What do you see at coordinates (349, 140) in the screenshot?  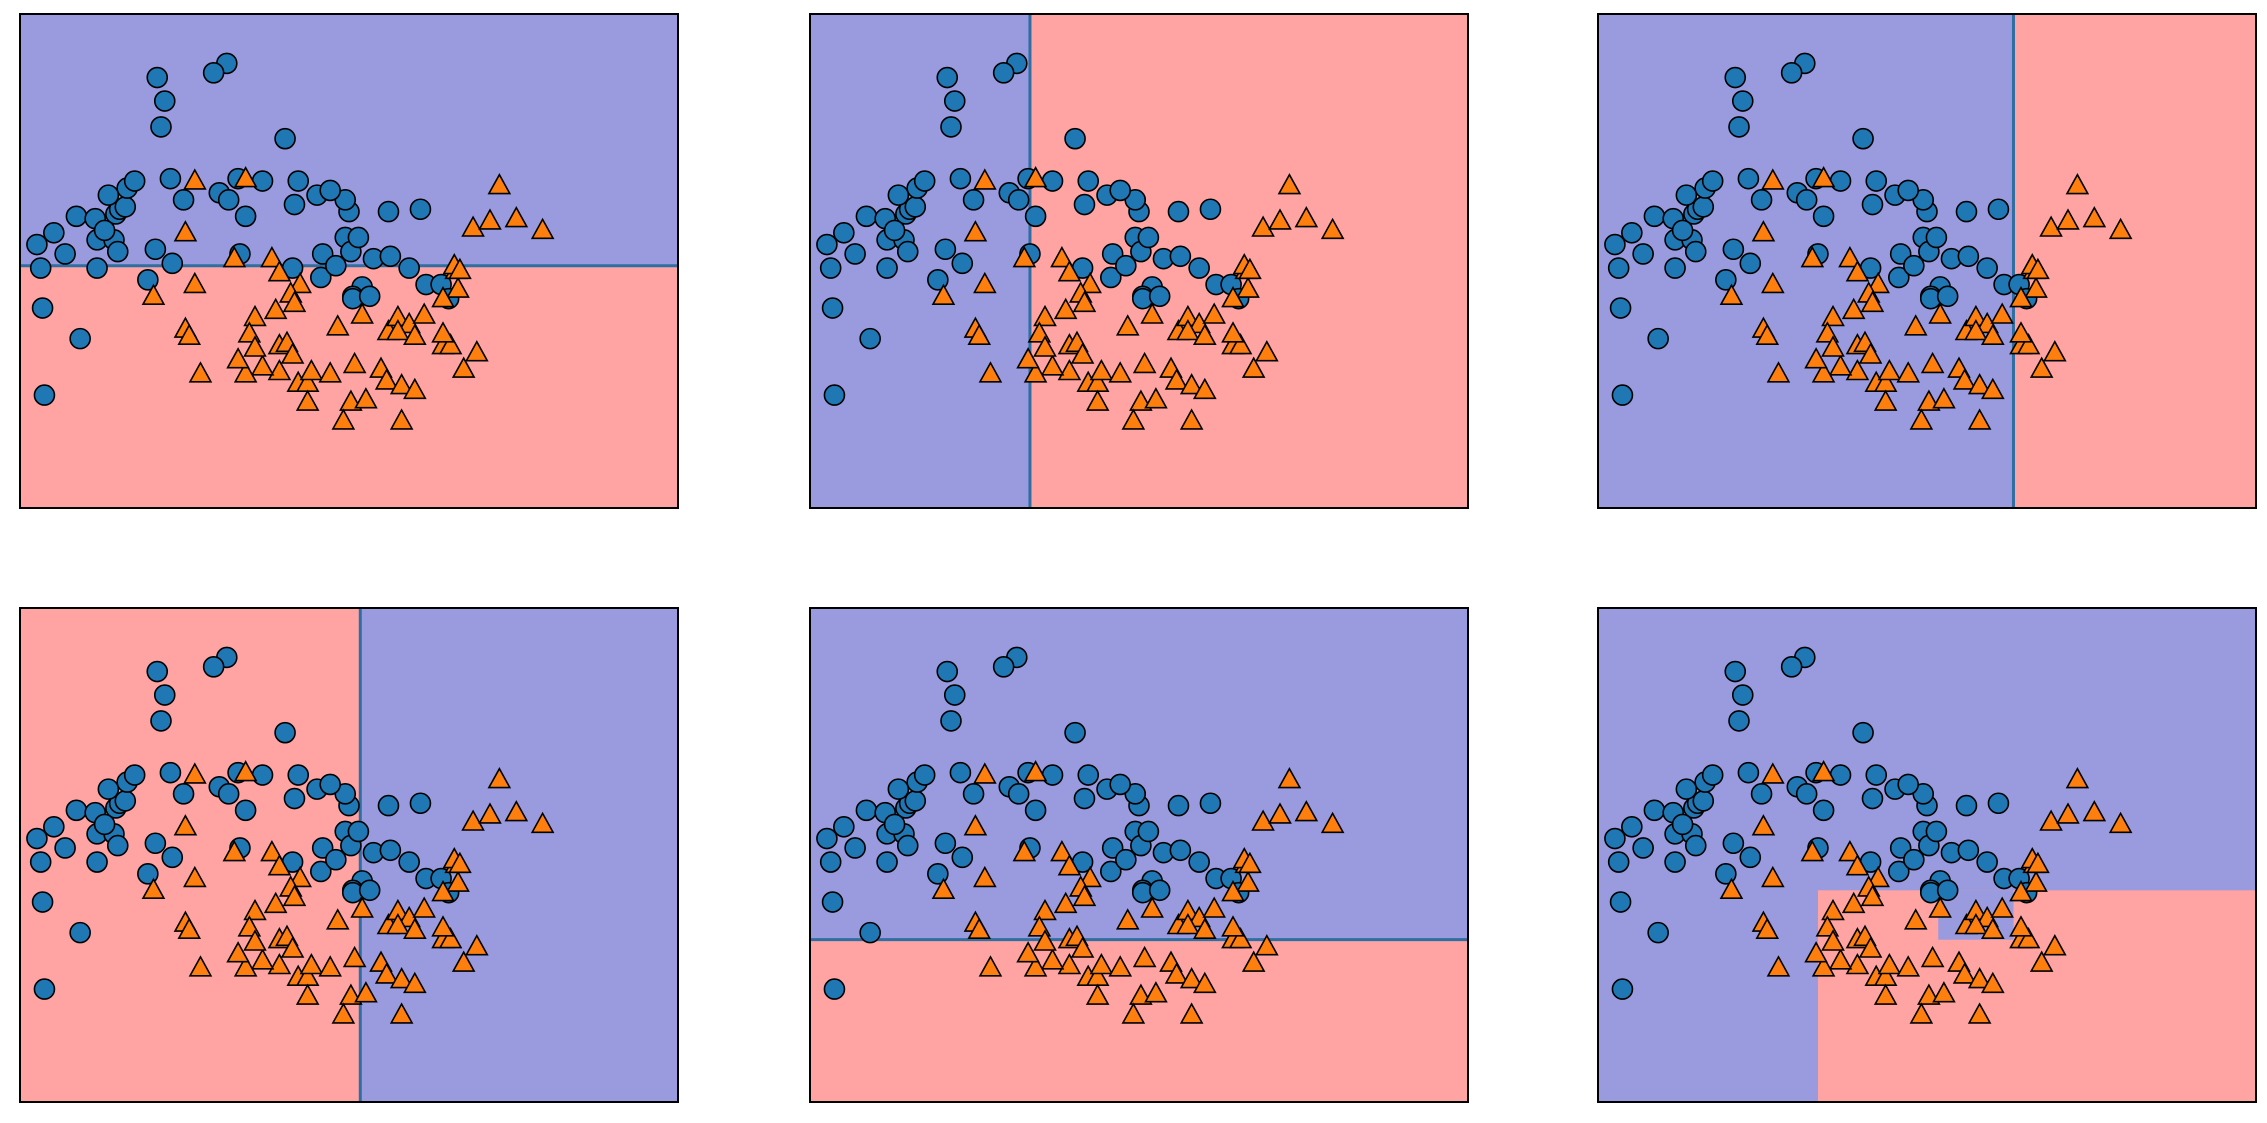 I see `decision-region-class0` at bounding box center [349, 140].